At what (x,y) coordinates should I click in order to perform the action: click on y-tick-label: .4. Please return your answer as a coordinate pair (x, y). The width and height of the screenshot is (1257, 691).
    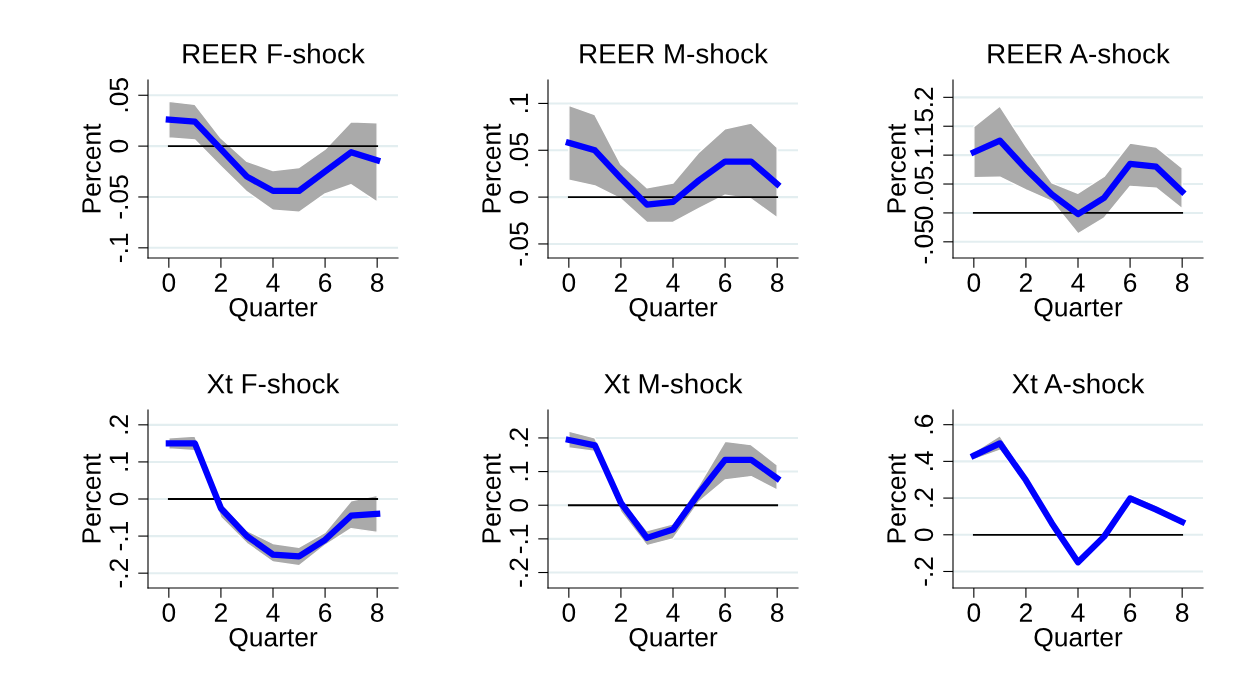
    Looking at the image, I should click on (923, 460).